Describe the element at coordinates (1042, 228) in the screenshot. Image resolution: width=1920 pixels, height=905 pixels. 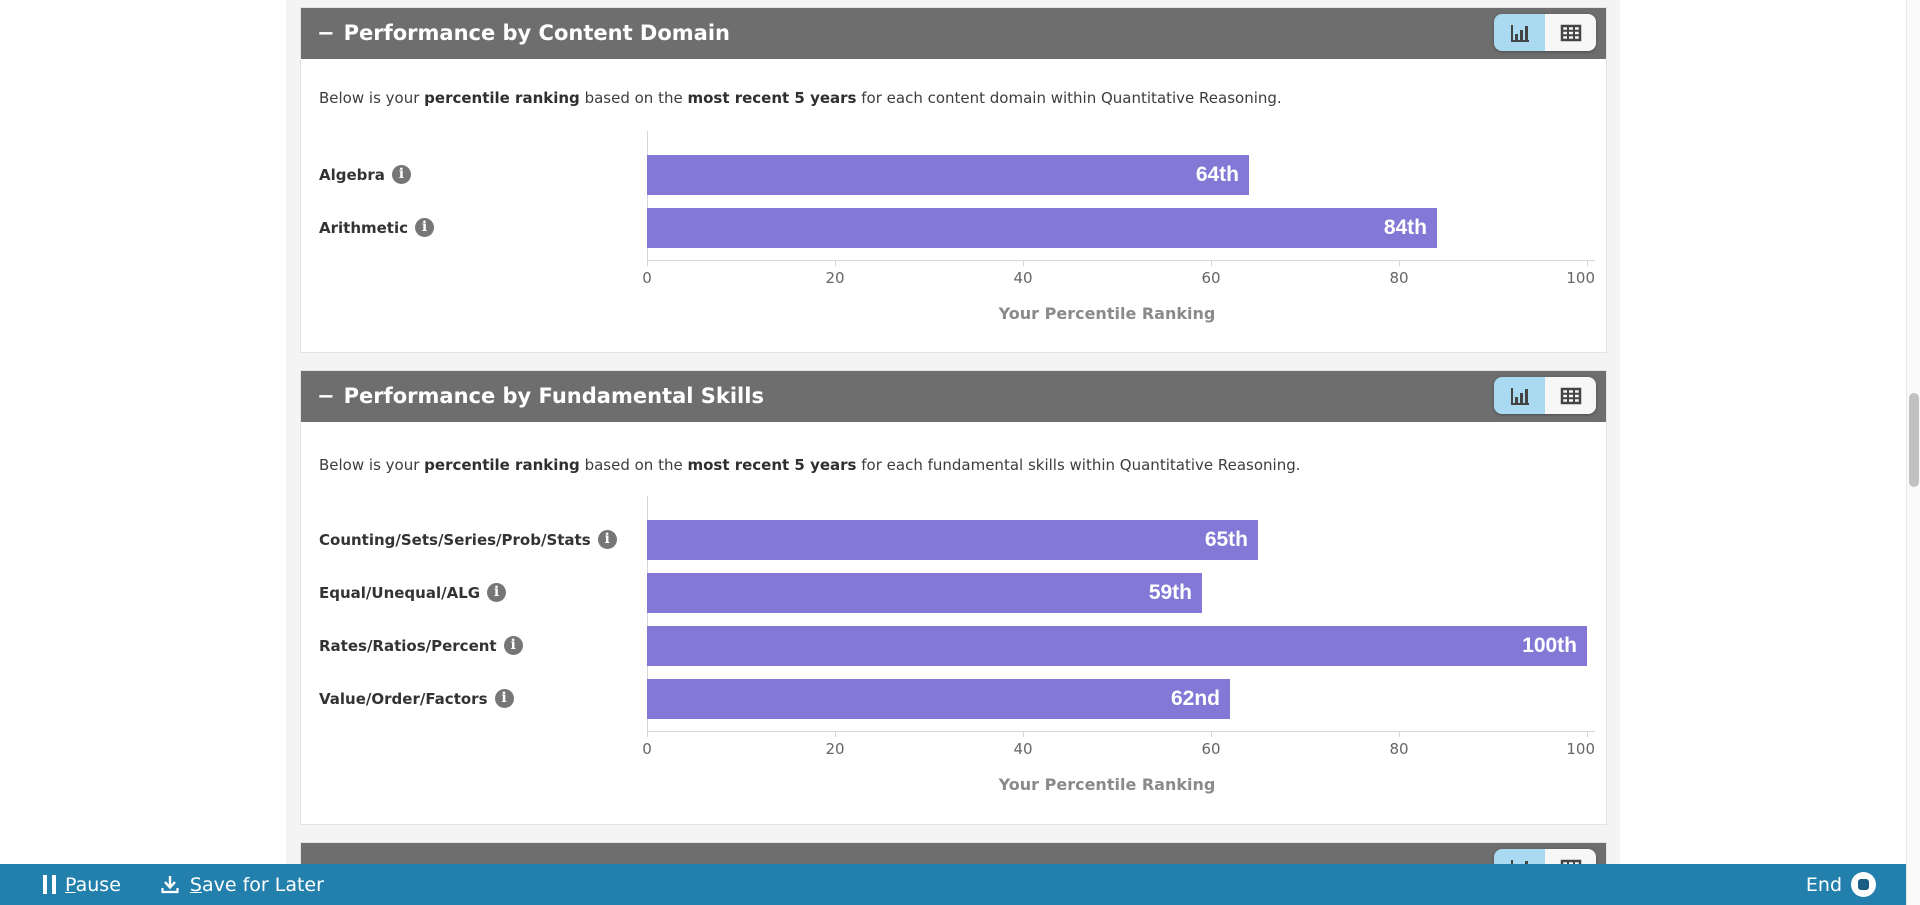
I see `percentile-bar: 84th` at that location.